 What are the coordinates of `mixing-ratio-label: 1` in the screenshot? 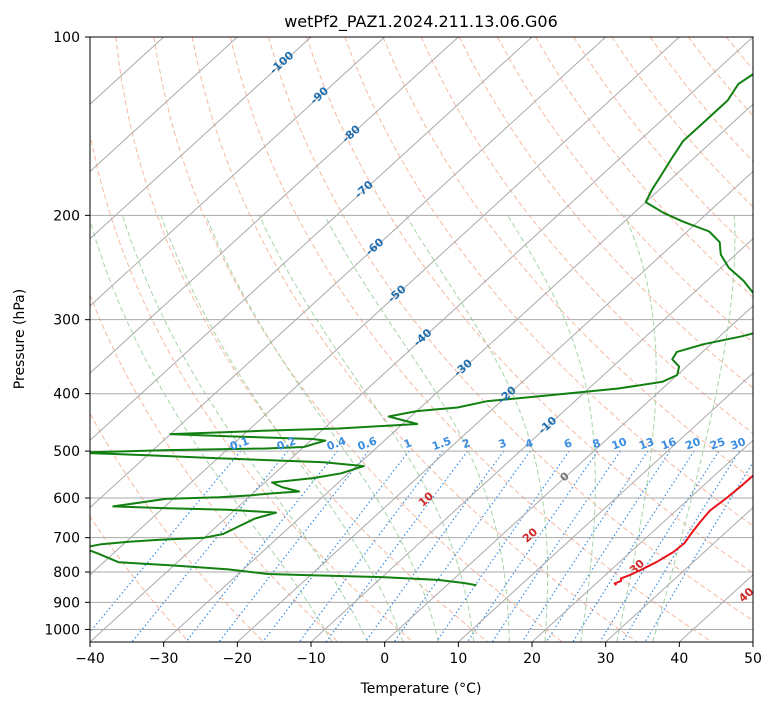 It's located at (408, 443).